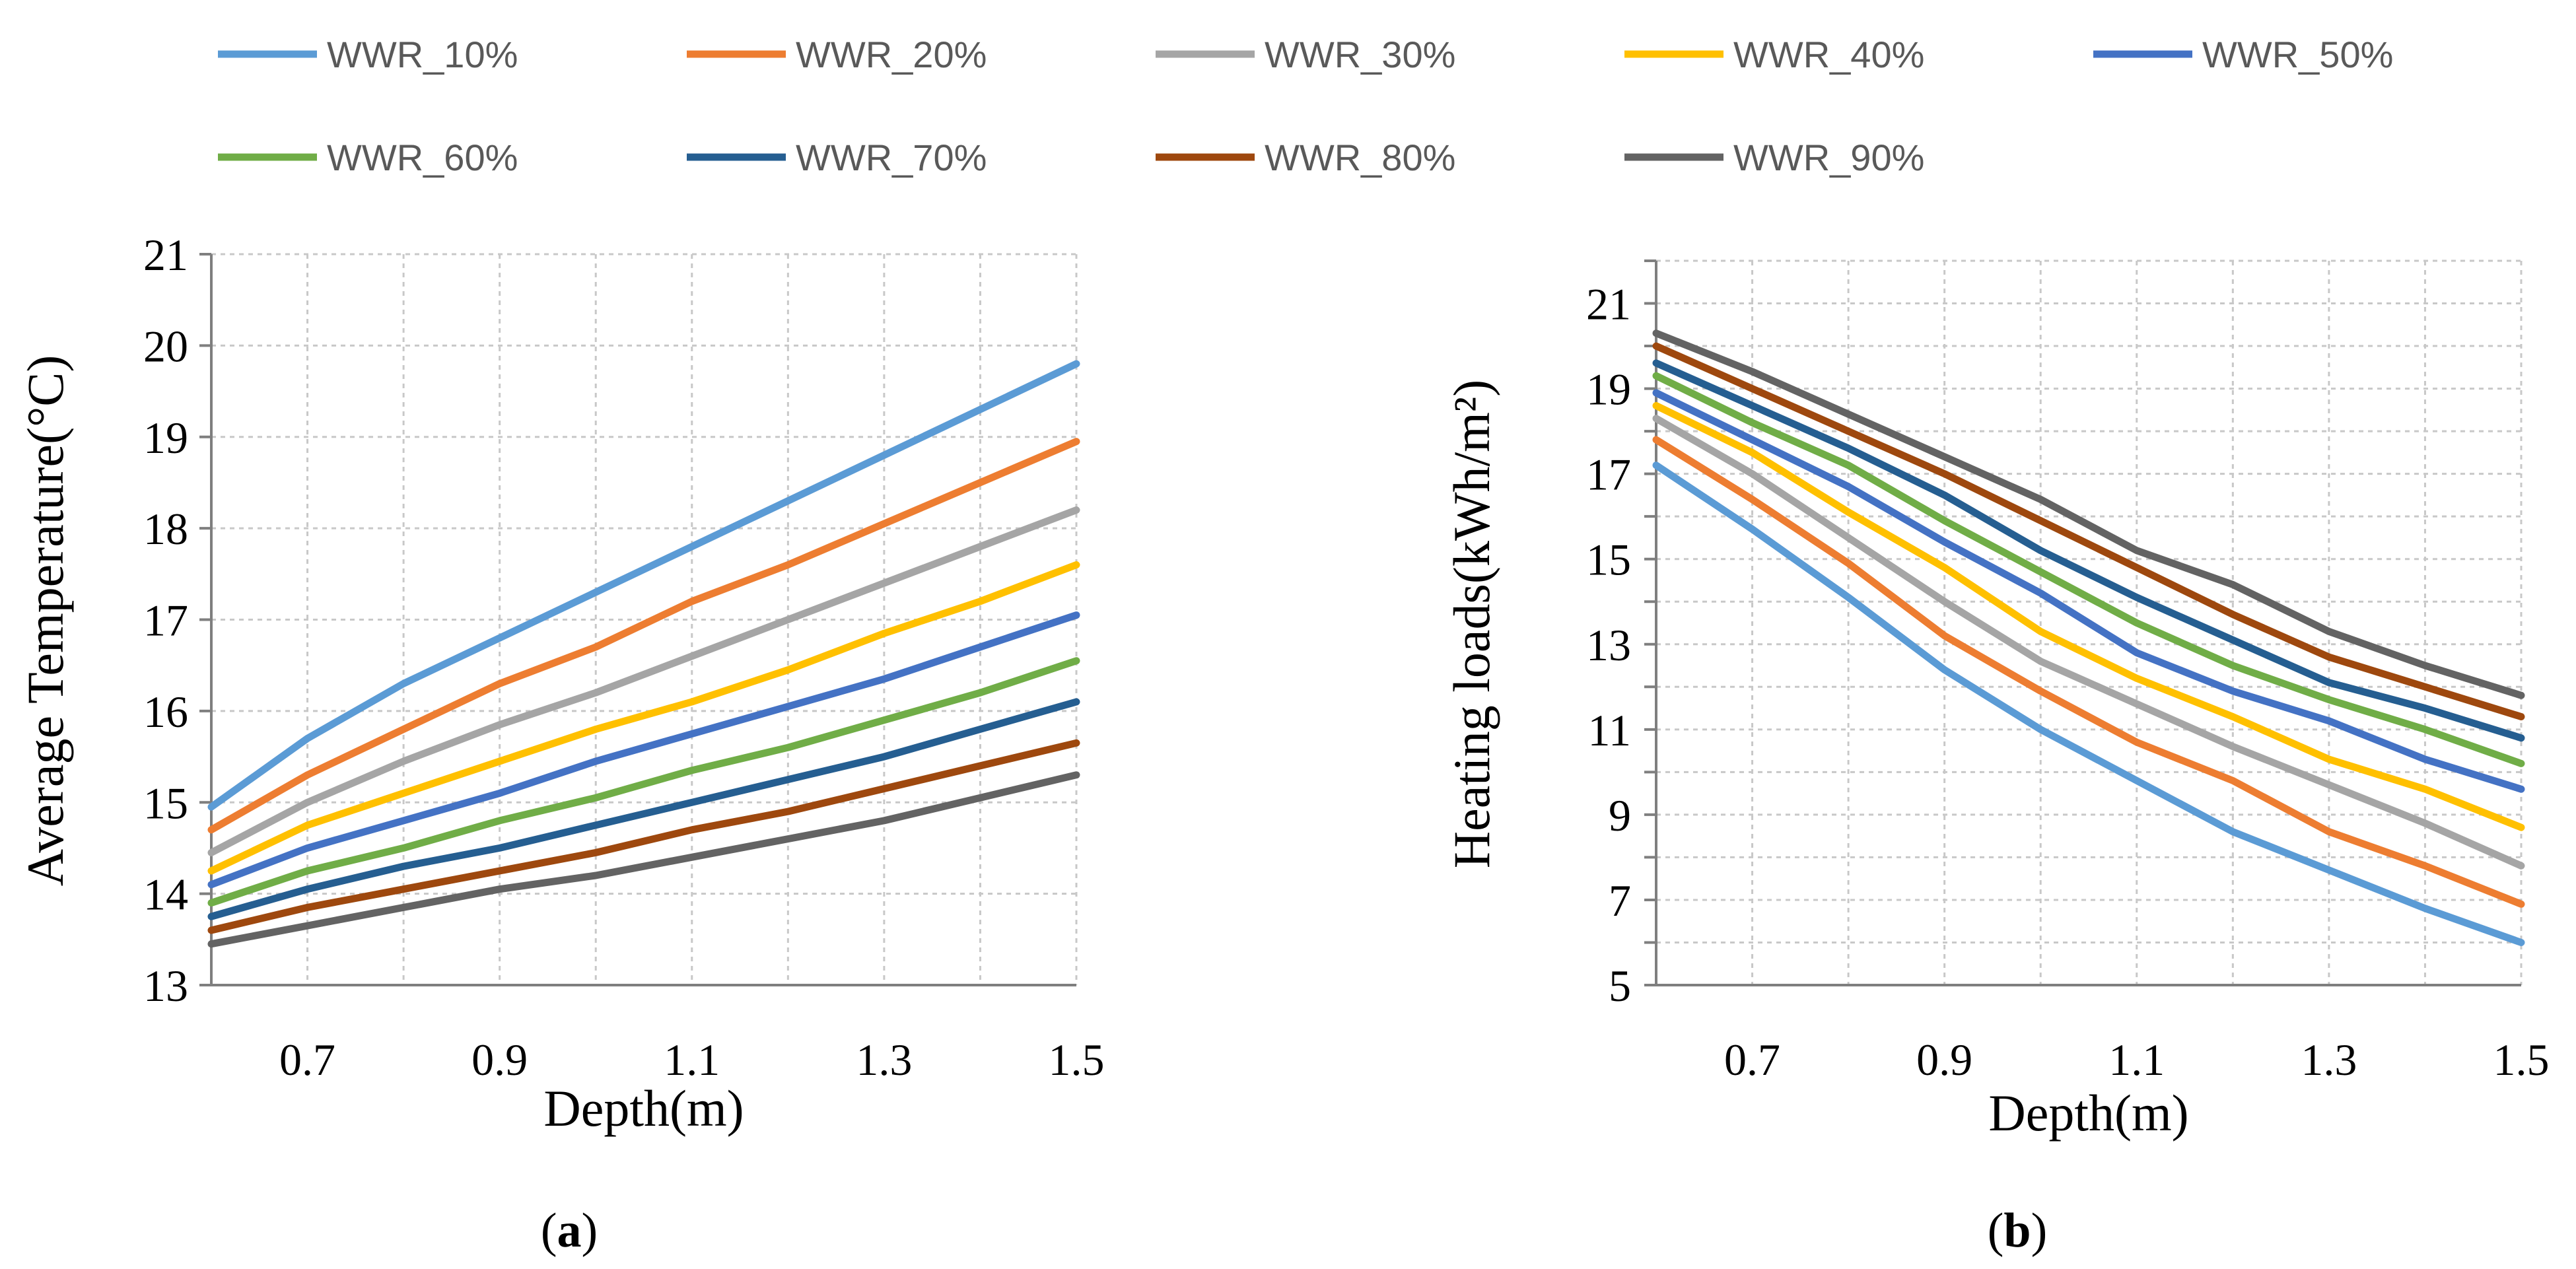 This screenshot has width=2576, height=1269. What do you see at coordinates (1620, 815) in the screenshot?
I see `y-tick-label: 9` at bounding box center [1620, 815].